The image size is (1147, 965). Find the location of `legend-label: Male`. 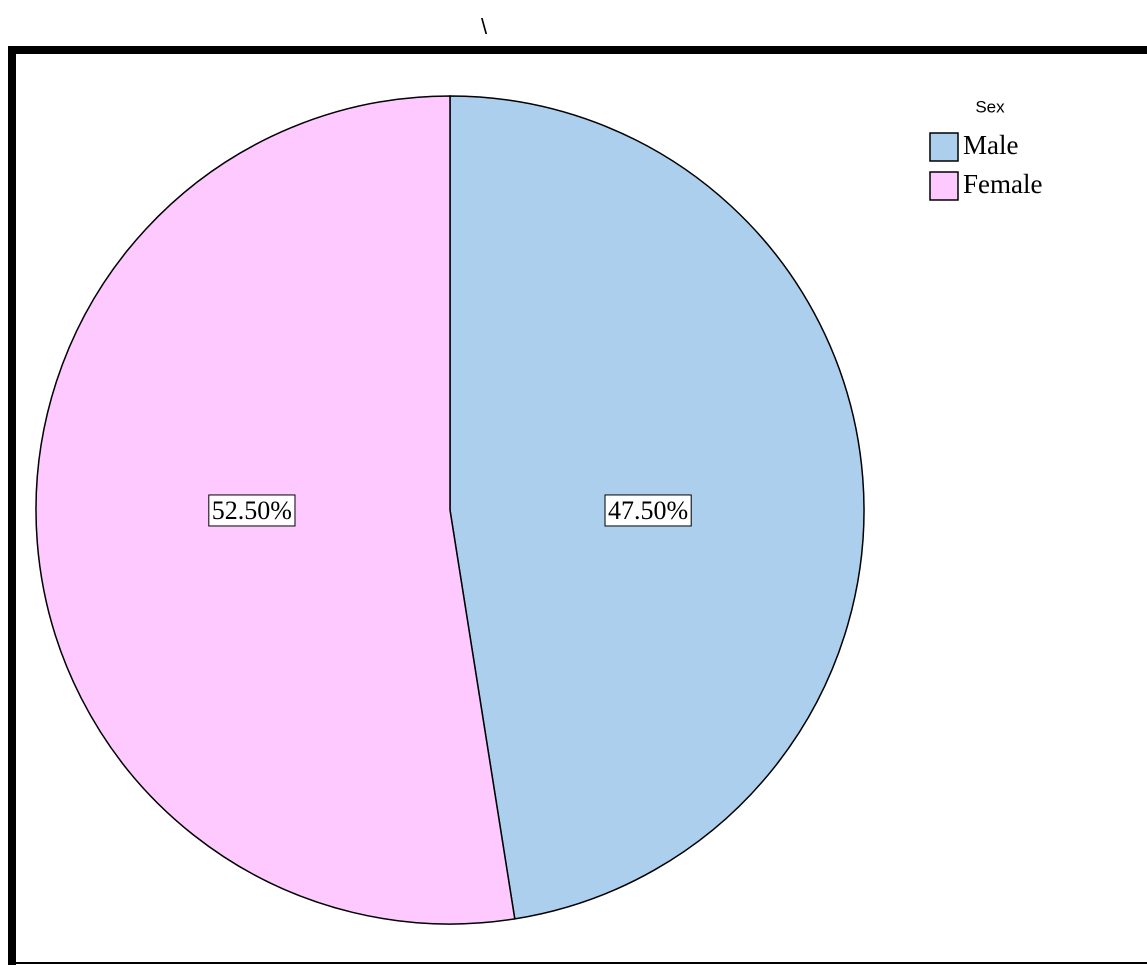

legend-label: Male is located at coordinates (990, 145).